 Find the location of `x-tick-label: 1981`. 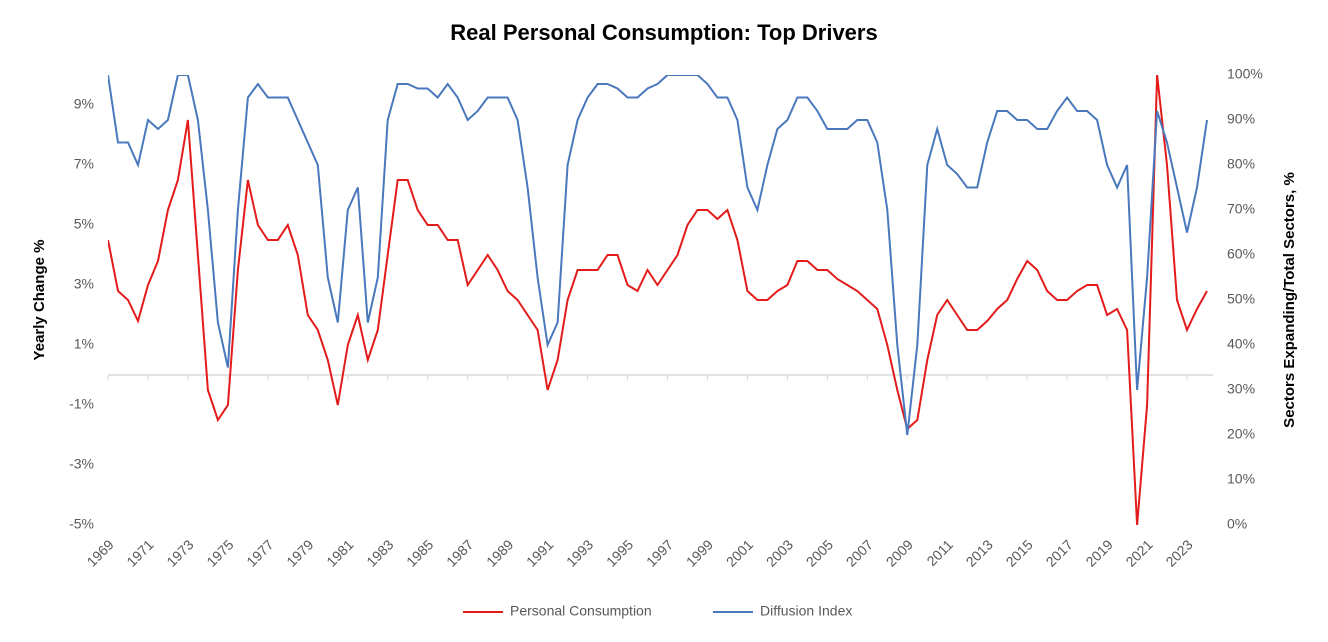

x-tick-label: 1981 is located at coordinates (339, 552).